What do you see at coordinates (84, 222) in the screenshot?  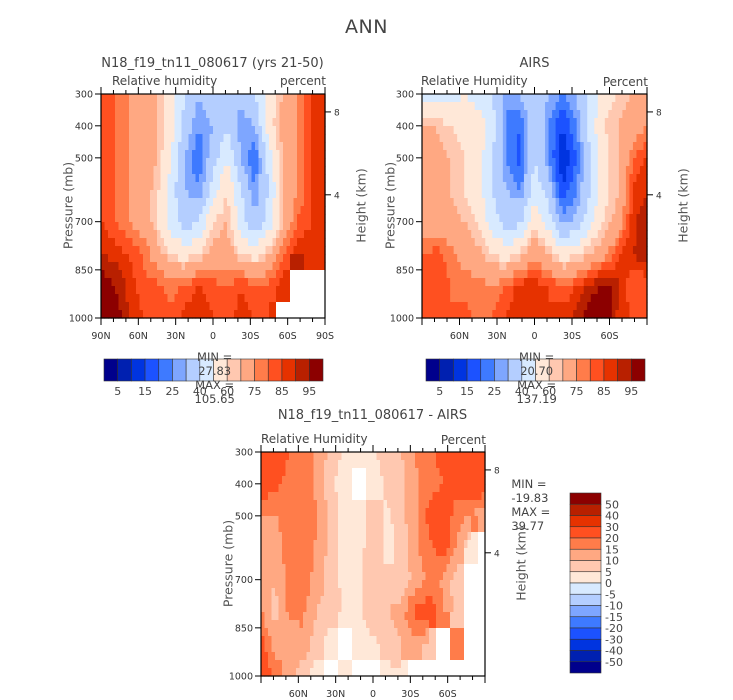 I see `panel-1-ytick-label: 700` at bounding box center [84, 222].